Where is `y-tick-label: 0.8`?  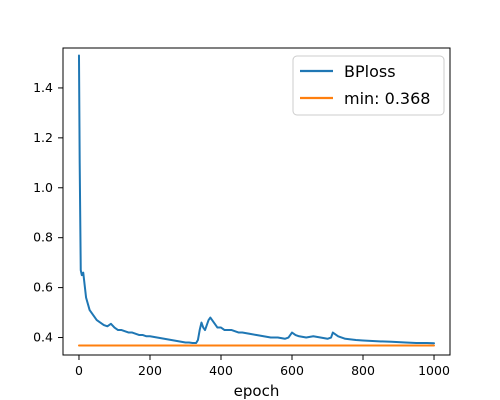 y-tick-label: 0.8 is located at coordinates (43, 237).